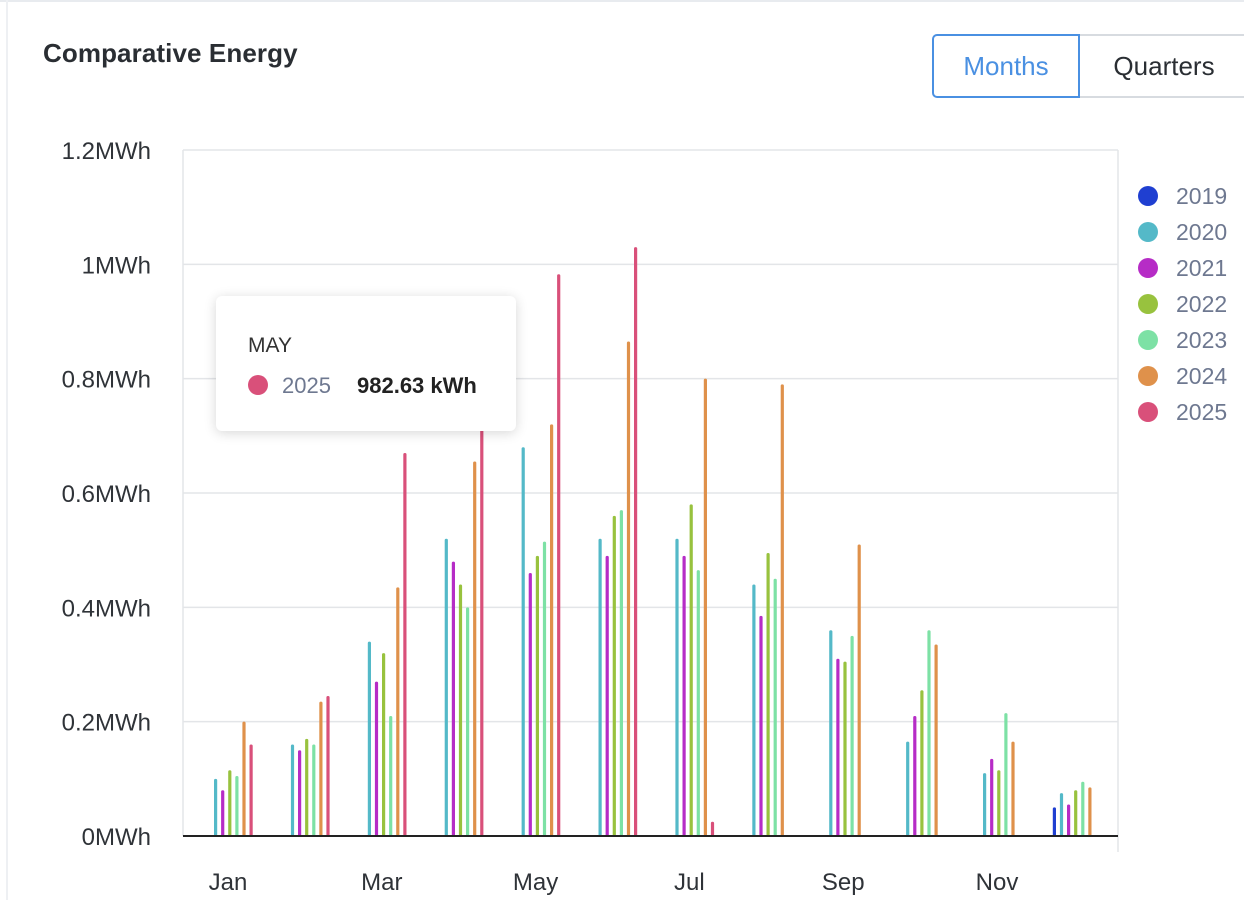 The image size is (1244, 900). What do you see at coordinates (997, 882) in the screenshot?
I see `x-tick-label: Nov` at bounding box center [997, 882].